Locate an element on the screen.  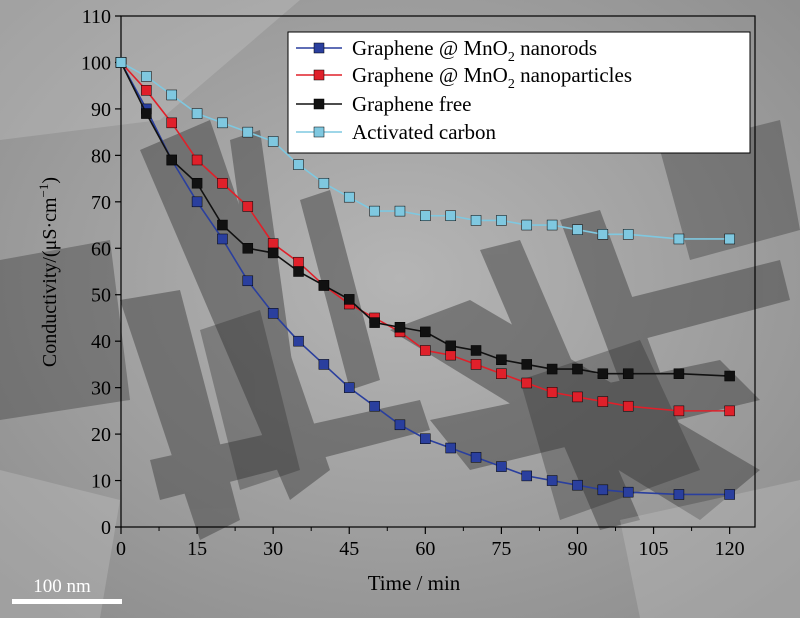
y-tick-label: 0 is located at coordinates (106, 528).